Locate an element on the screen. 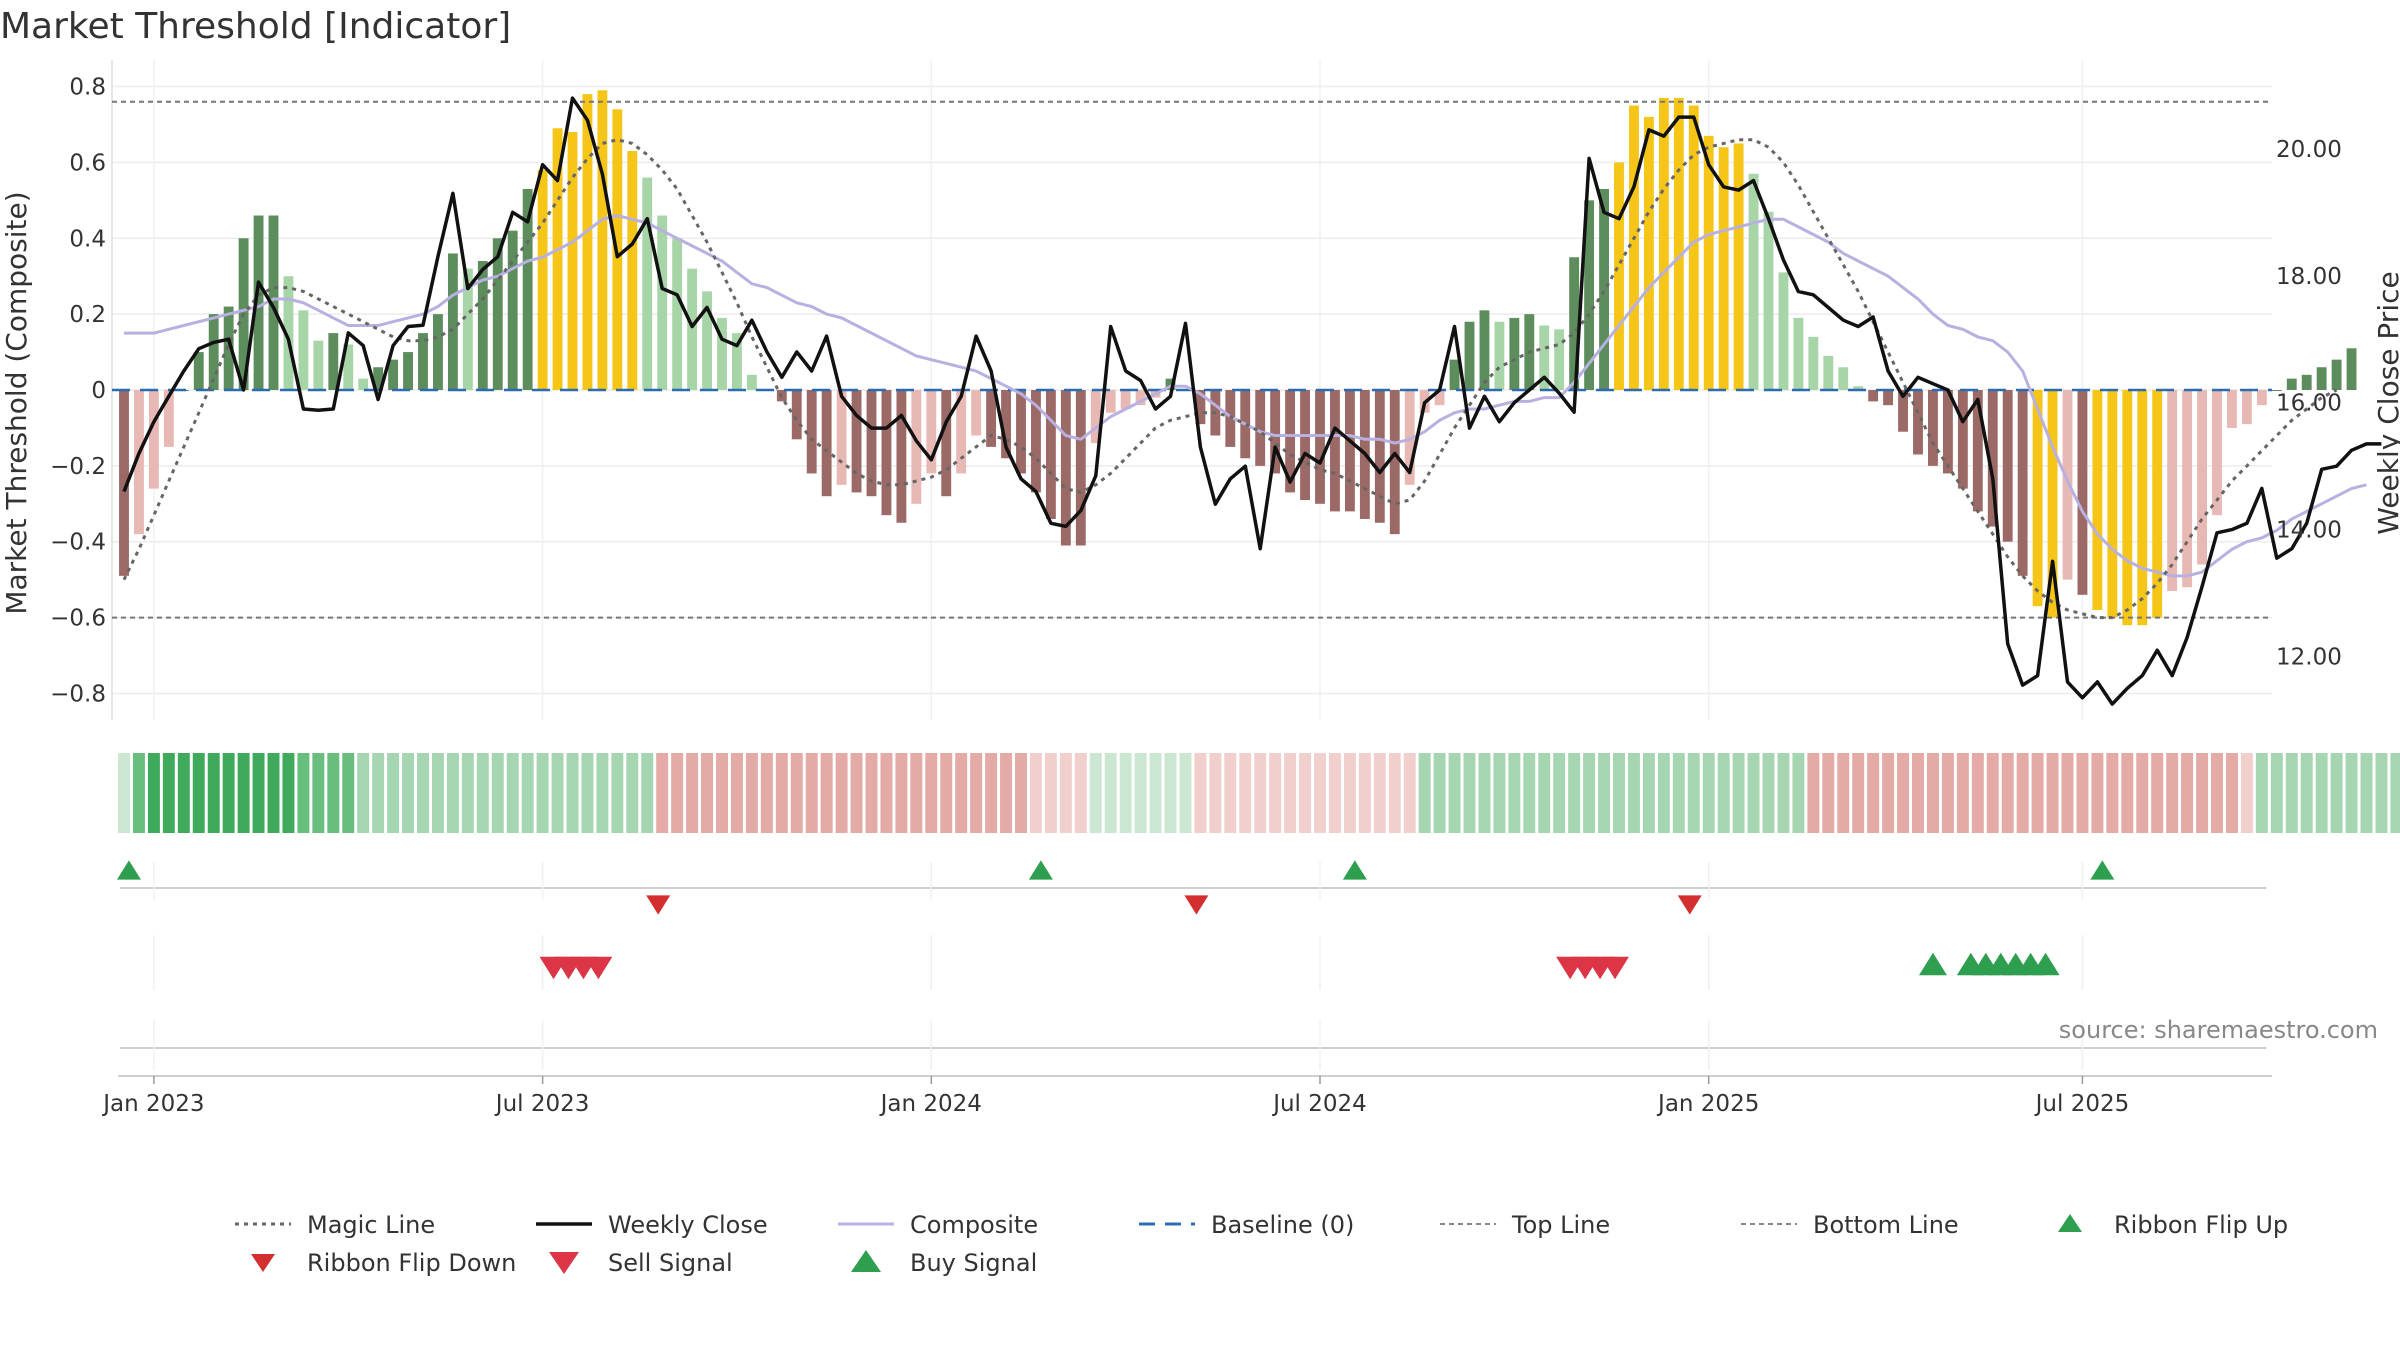 This screenshot has height=1350, width=2400. left-y-tick-label: −0.4 is located at coordinates (78, 543).